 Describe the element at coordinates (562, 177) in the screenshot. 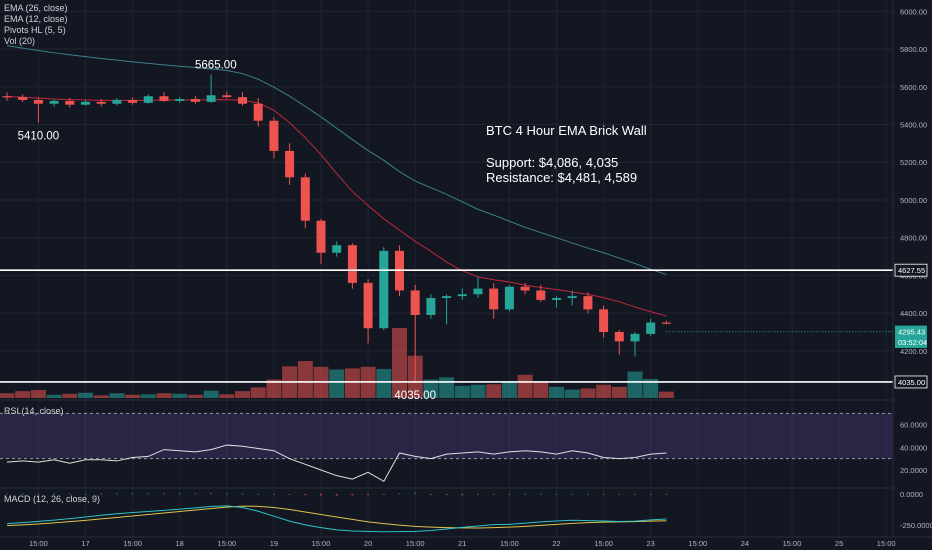

I see `annotation-resistance: Resistance: $4,481, 4,589` at that location.